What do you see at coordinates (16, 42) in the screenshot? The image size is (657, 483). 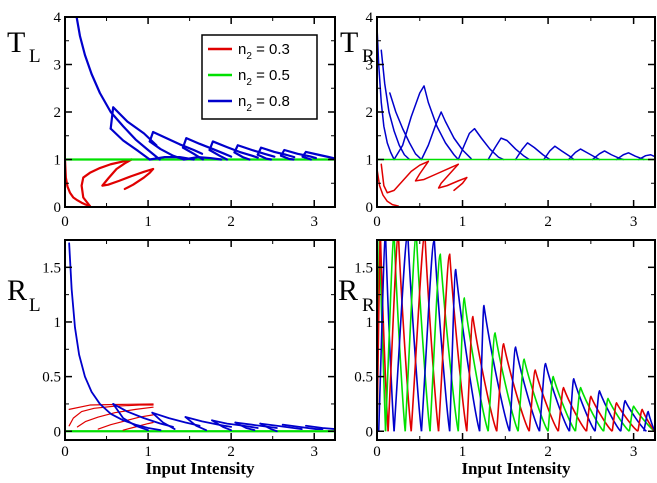 I see `panel-label: T` at bounding box center [16, 42].